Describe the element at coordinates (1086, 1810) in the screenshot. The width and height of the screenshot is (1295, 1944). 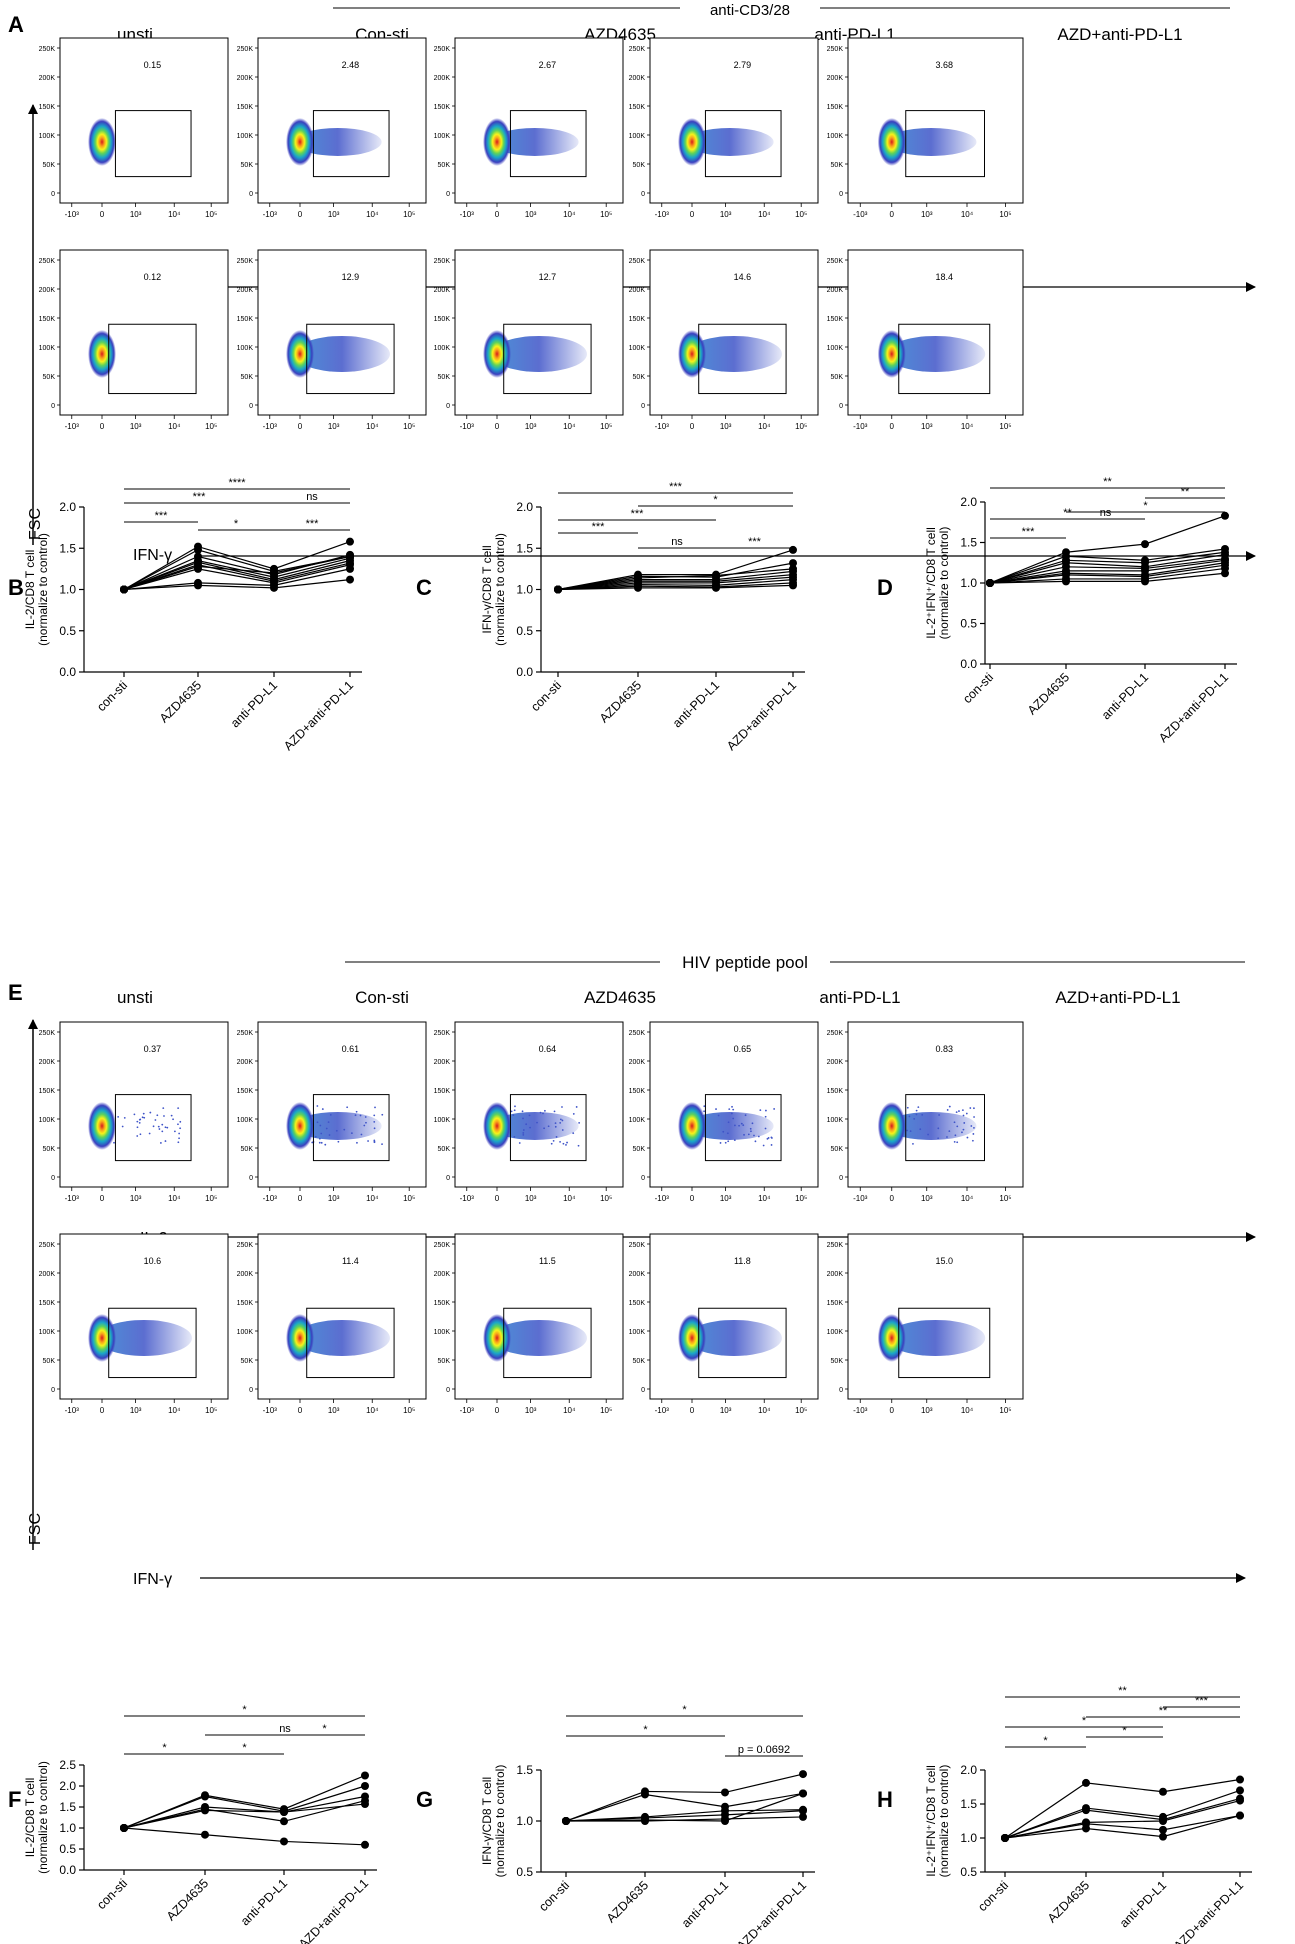
I see `chart-point-s2-c1` at that location.